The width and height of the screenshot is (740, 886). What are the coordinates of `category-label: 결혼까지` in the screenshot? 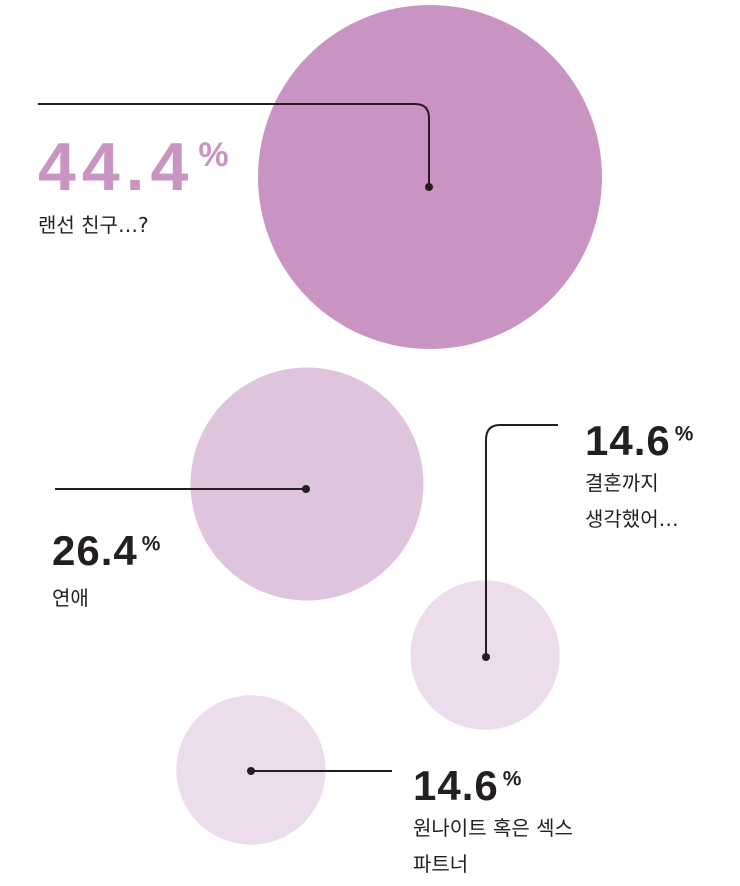 It's located at (622, 483).